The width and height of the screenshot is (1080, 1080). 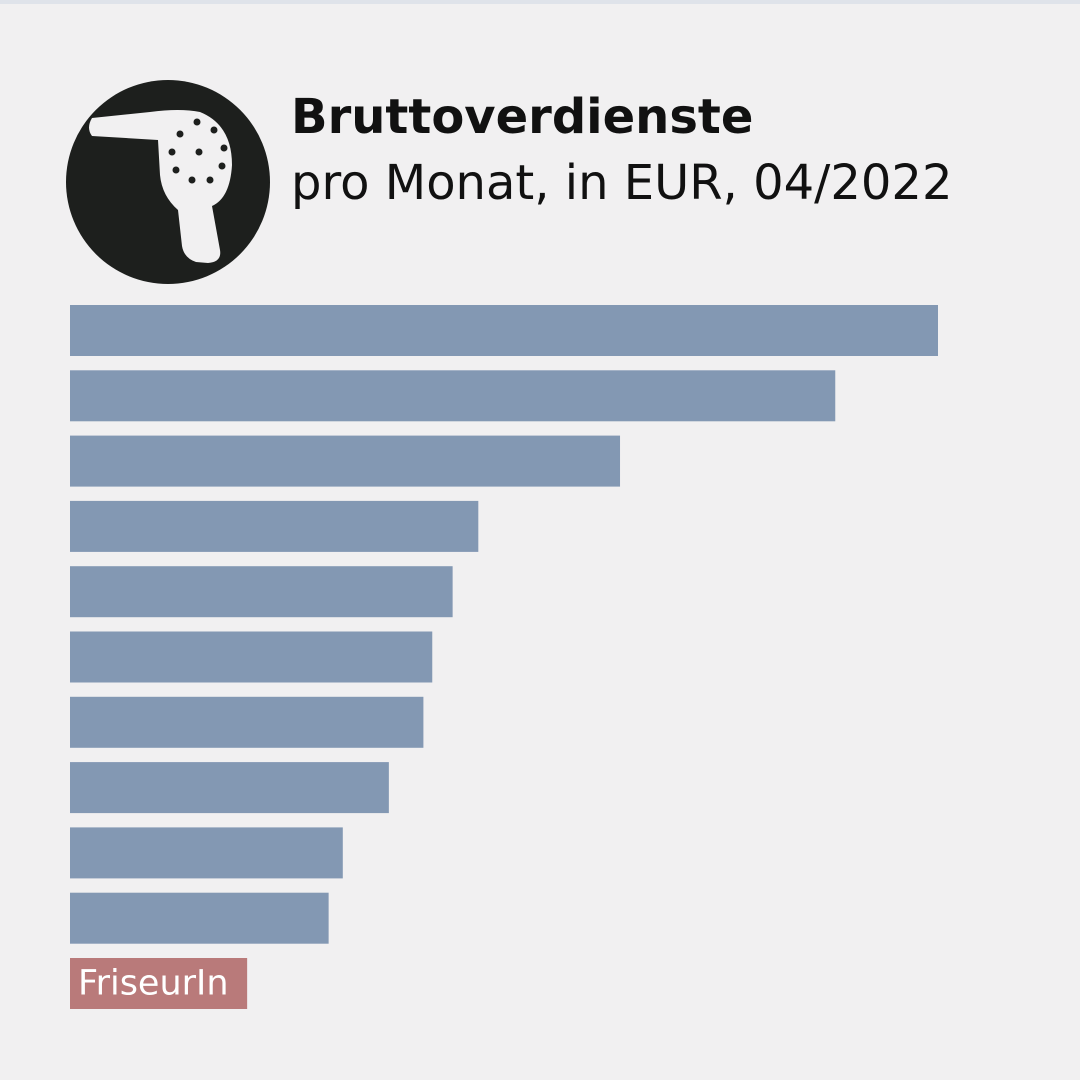 I want to click on bar-label: FriseurIn, so click(x=153, y=984).